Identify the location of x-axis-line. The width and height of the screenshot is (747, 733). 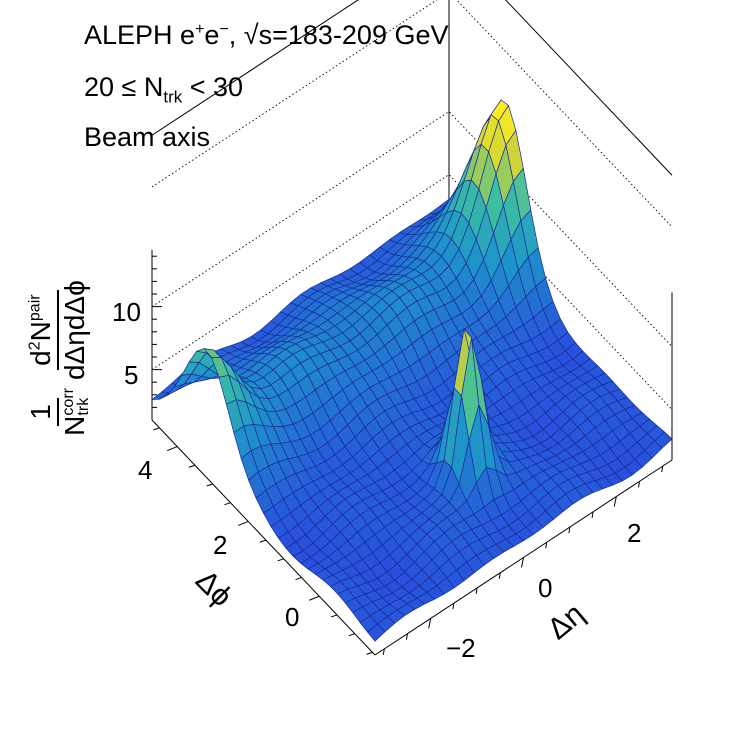
(523, 557).